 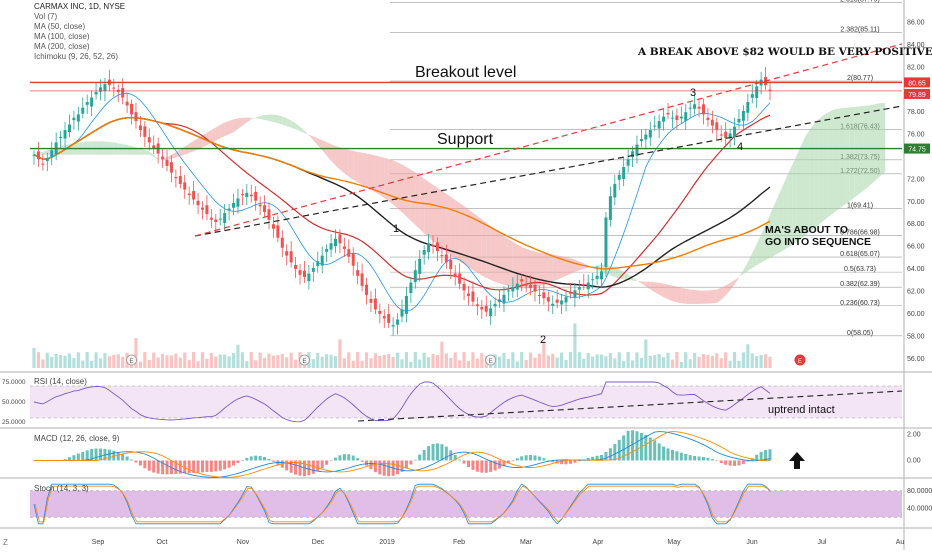 I want to click on ma-sequence-annotation-line2: GO INTO SEQUENCE, so click(x=818, y=242).